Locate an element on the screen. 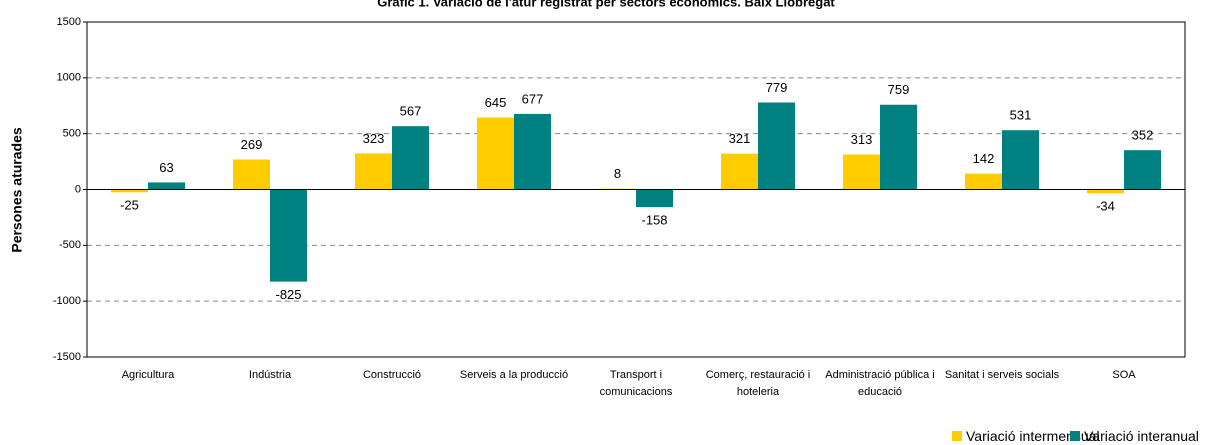 This screenshot has width=1212, height=445. x-tick-label: Administració pública i educació is located at coordinates (880, 383).